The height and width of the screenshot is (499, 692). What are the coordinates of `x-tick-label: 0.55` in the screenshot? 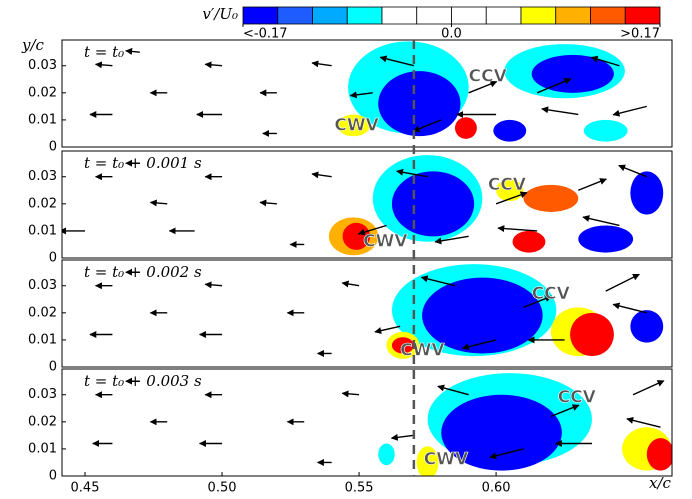 It's located at (359, 488).